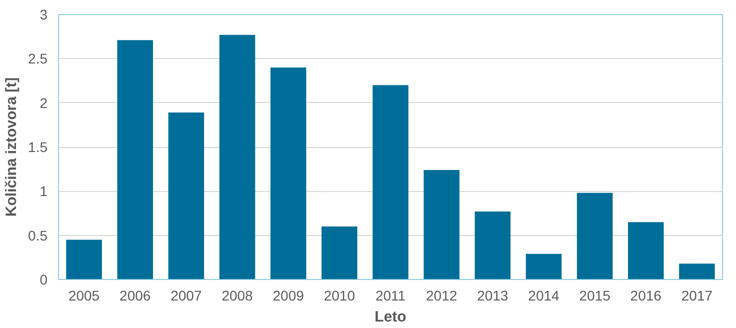 Image resolution: width=736 pixels, height=328 pixels. What do you see at coordinates (288, 296) in the screenshot?
I see `x-tick-label: 2009` at bounding box center [288, 296].